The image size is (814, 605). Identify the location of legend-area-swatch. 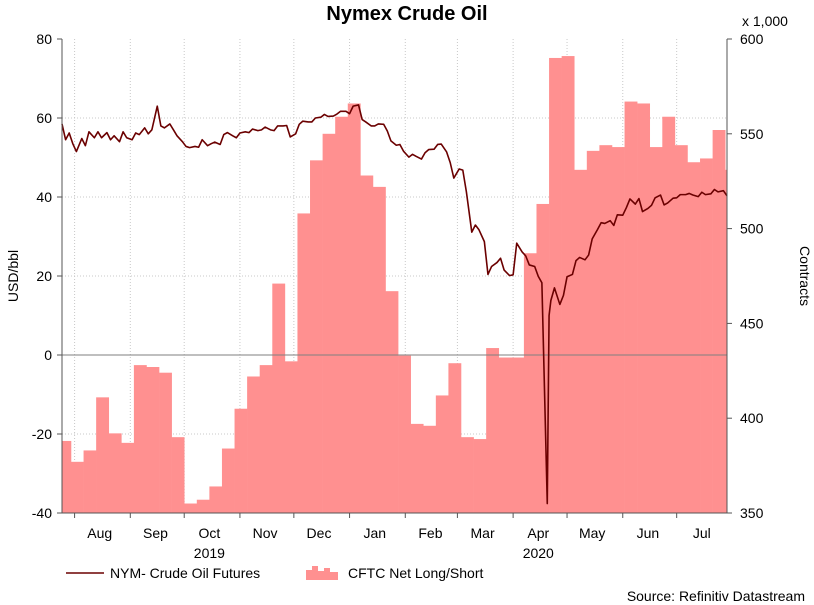
(322, 573).